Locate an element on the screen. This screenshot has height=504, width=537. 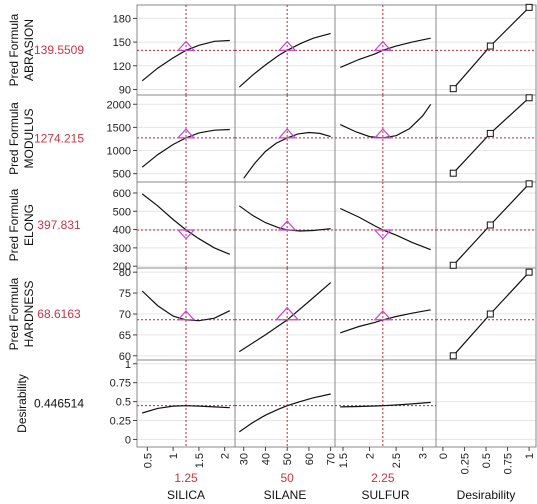
factor-name: SILANE is located at coordinates (285, 495).